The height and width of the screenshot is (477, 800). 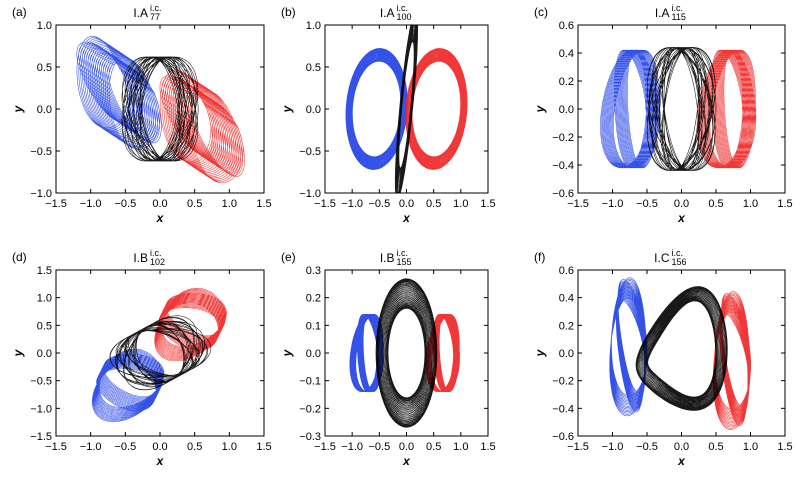 I want to click on panel-title: I.C i.c.156, so click(x=670, y=257).